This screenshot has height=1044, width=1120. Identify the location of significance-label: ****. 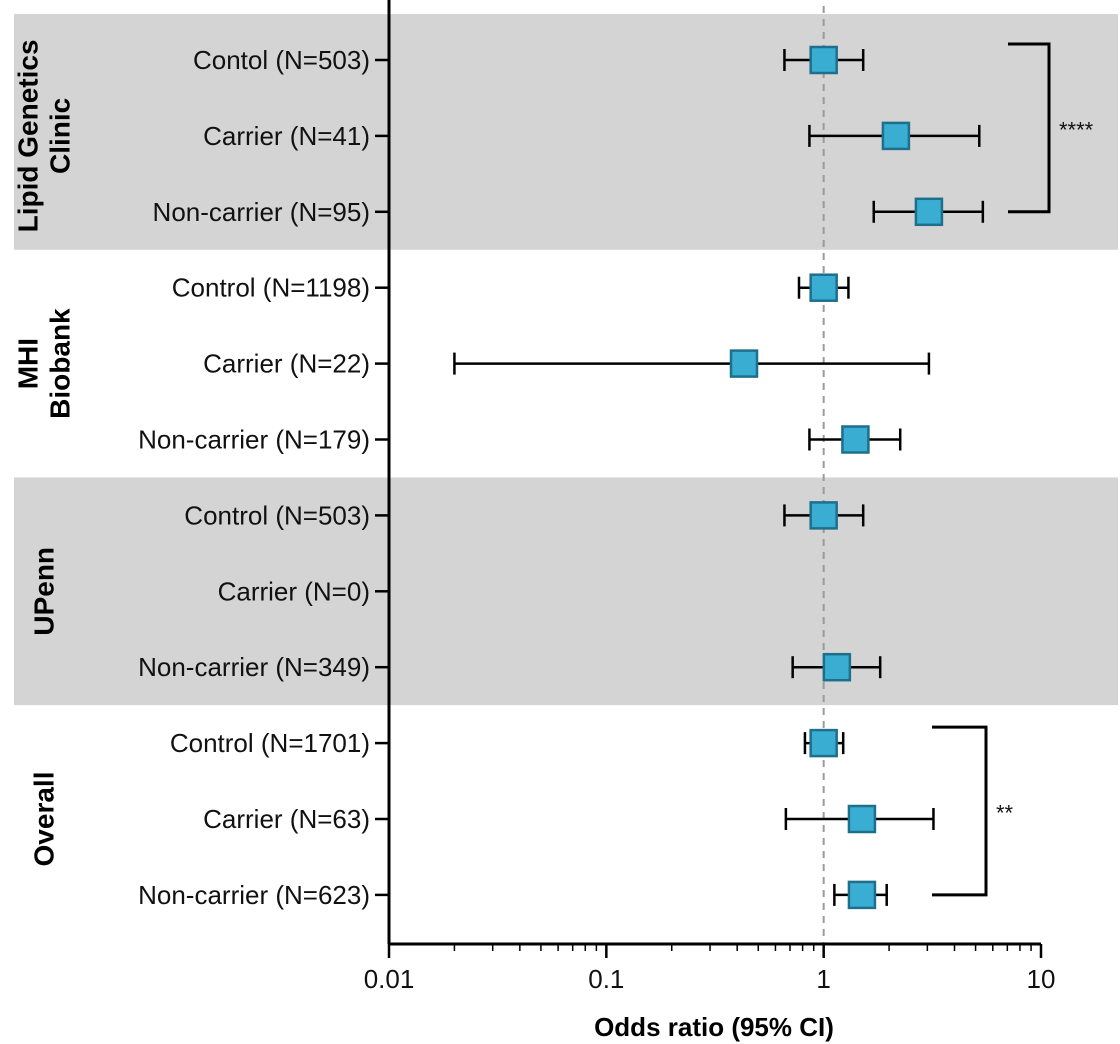
(1076, 129).